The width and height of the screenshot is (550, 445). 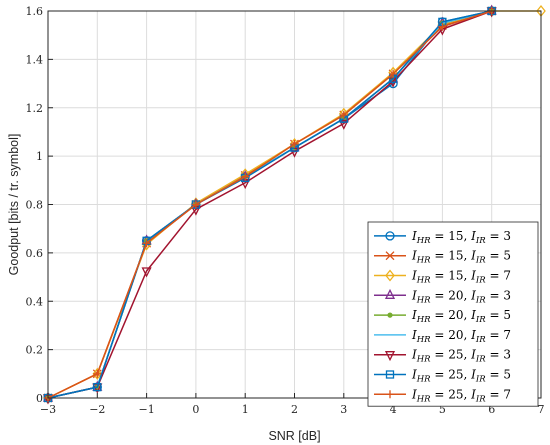 What do you see at coordinates (294, 409) in the screenshot?
I see `x-tick-label: 2` at bounding box center [294, 409].